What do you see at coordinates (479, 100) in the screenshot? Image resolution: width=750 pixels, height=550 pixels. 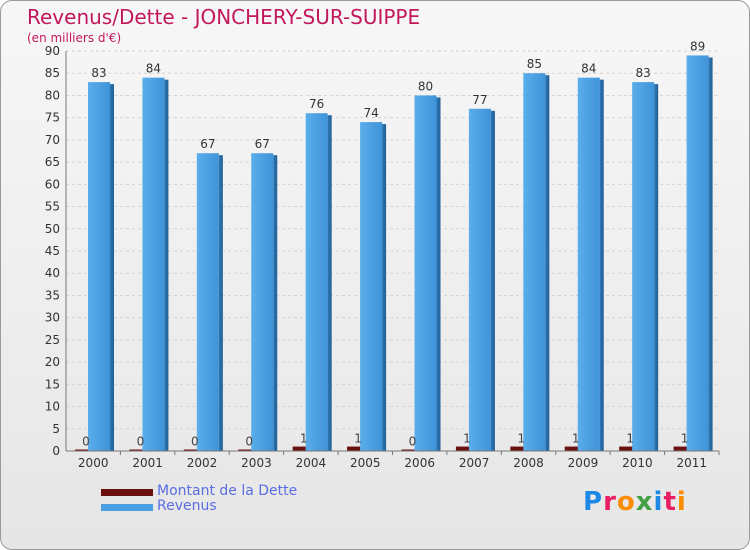 I see `revenus-value-label: 77` at bounding box center [479, 100].